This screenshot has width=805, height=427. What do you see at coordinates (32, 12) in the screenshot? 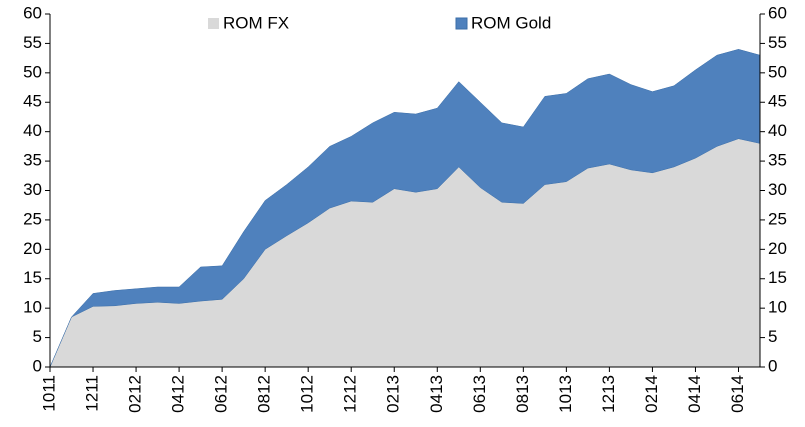
I see `y-tick-label: 60` at bounding box center [32, 12].